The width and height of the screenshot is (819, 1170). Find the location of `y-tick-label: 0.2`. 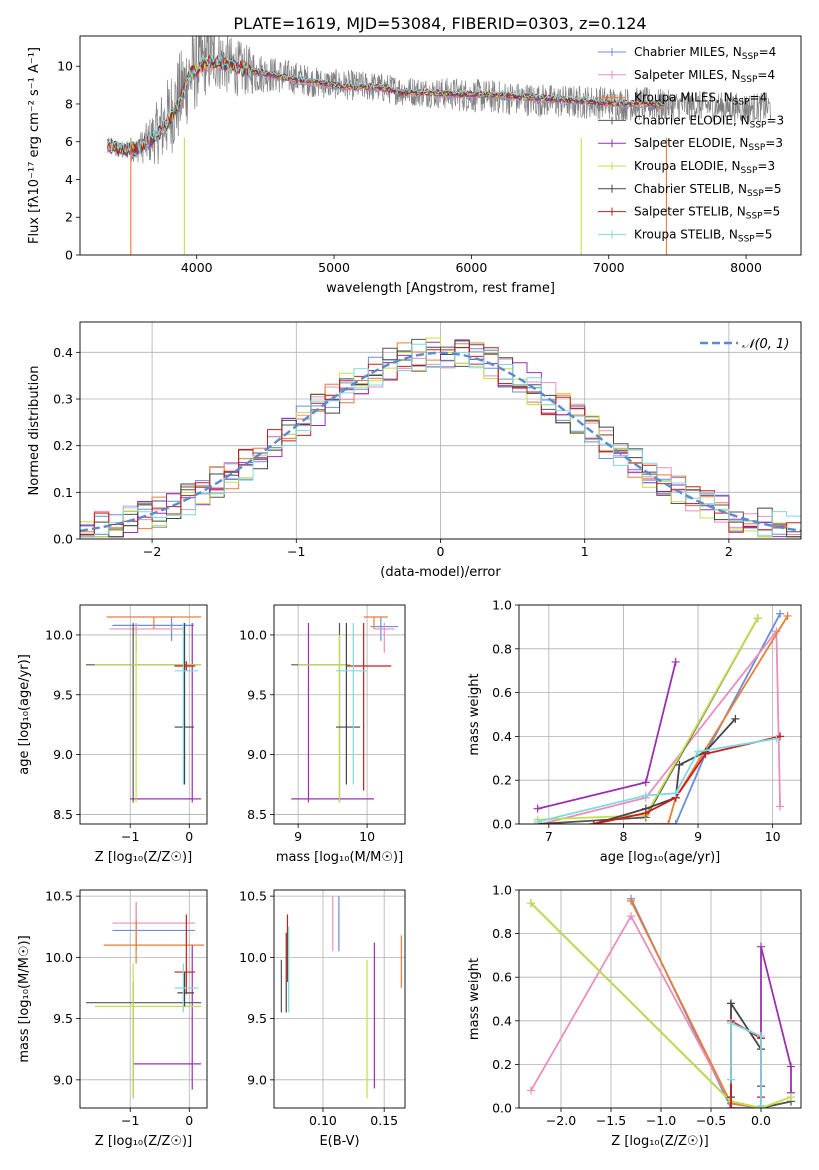

y-tick-label: 0.2 is located at coordinates (502, 1064).